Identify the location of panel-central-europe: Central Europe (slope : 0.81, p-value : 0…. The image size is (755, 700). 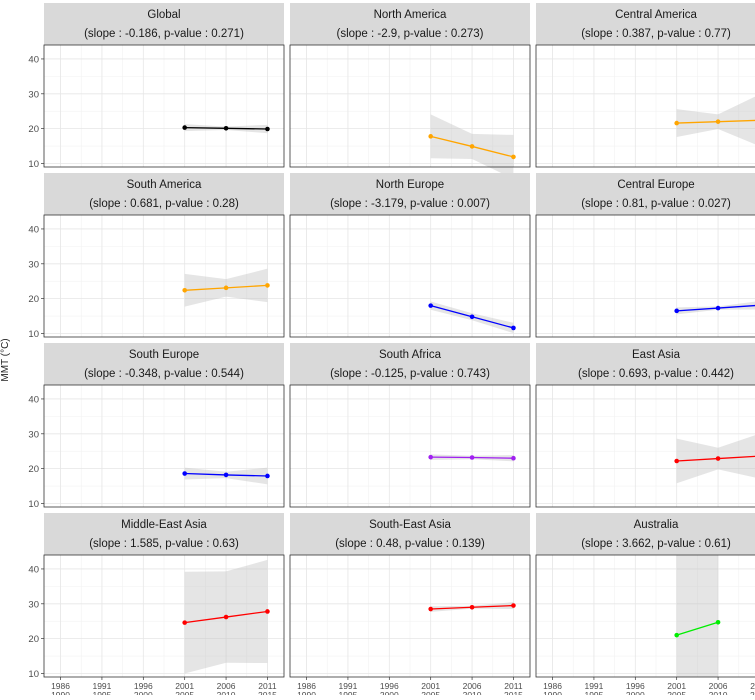
(645, 255).